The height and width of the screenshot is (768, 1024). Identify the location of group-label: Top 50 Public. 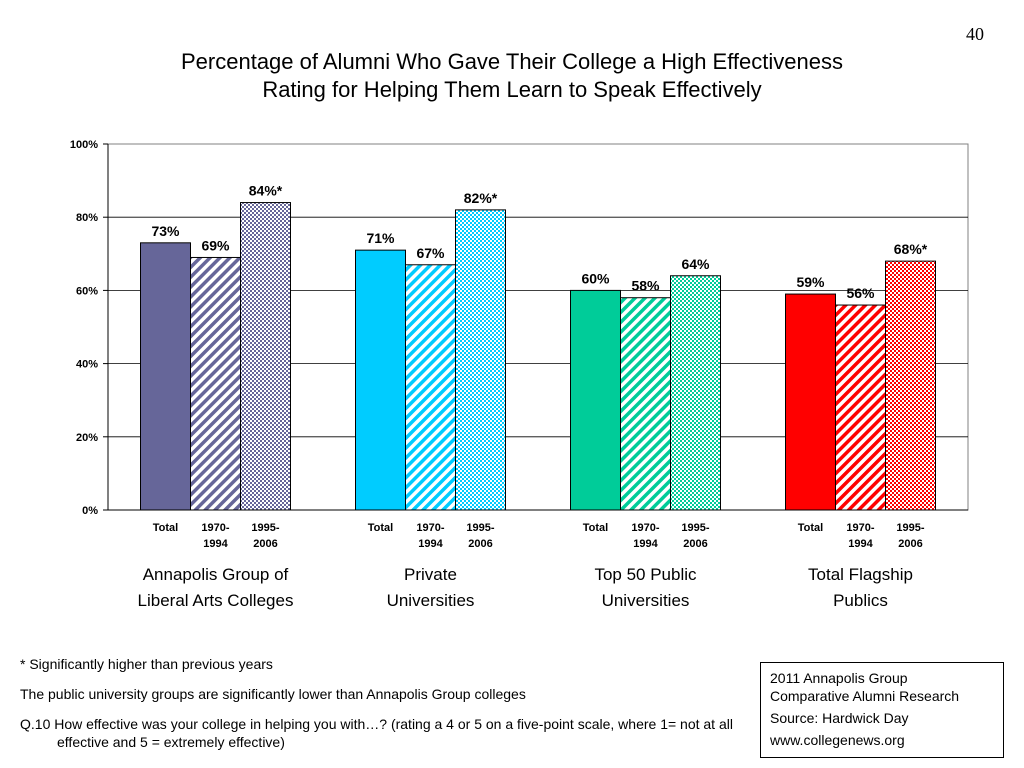
(645, 574).